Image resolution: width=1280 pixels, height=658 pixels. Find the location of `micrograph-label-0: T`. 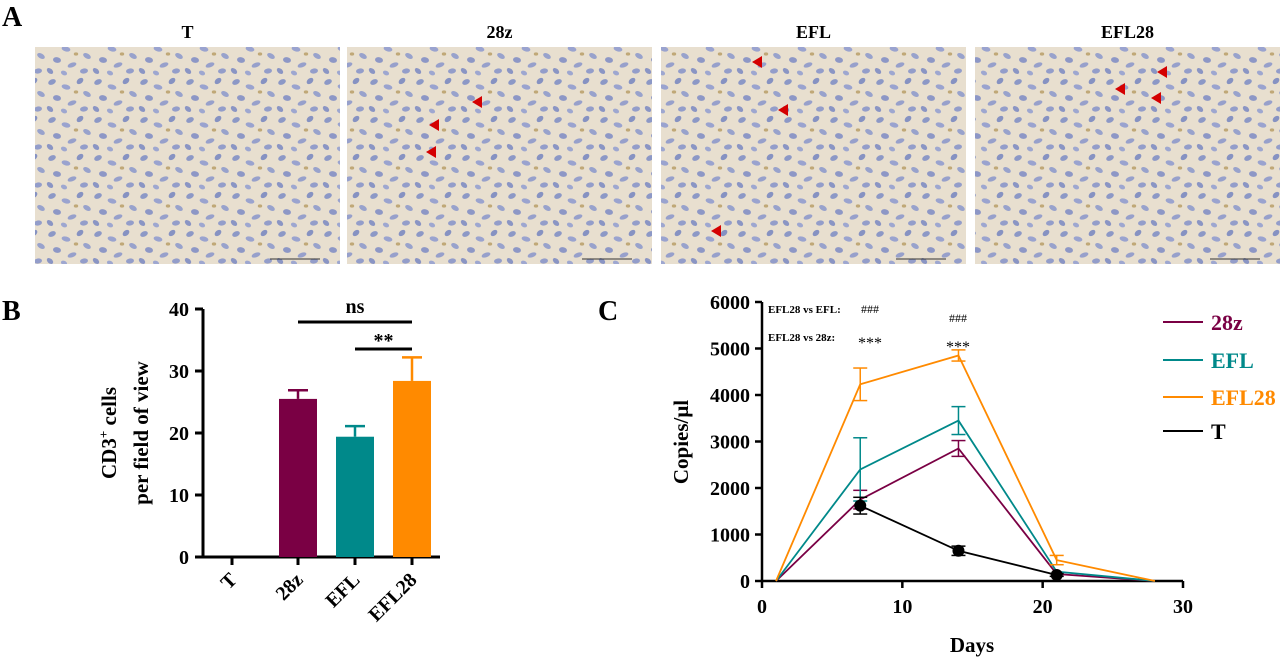

micrograph-label-0: T is located at coordinates (187, 32).